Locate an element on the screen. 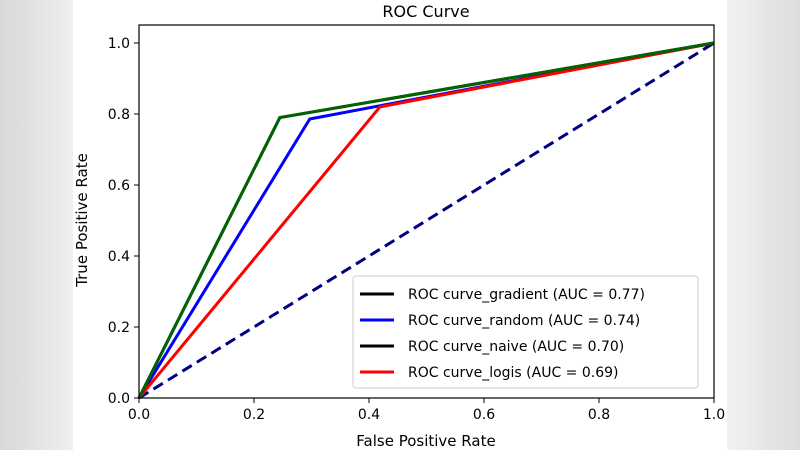 This screenshot has height=450, width=800. y-tick-label: 0.0 is located at coordinates (119, 399).